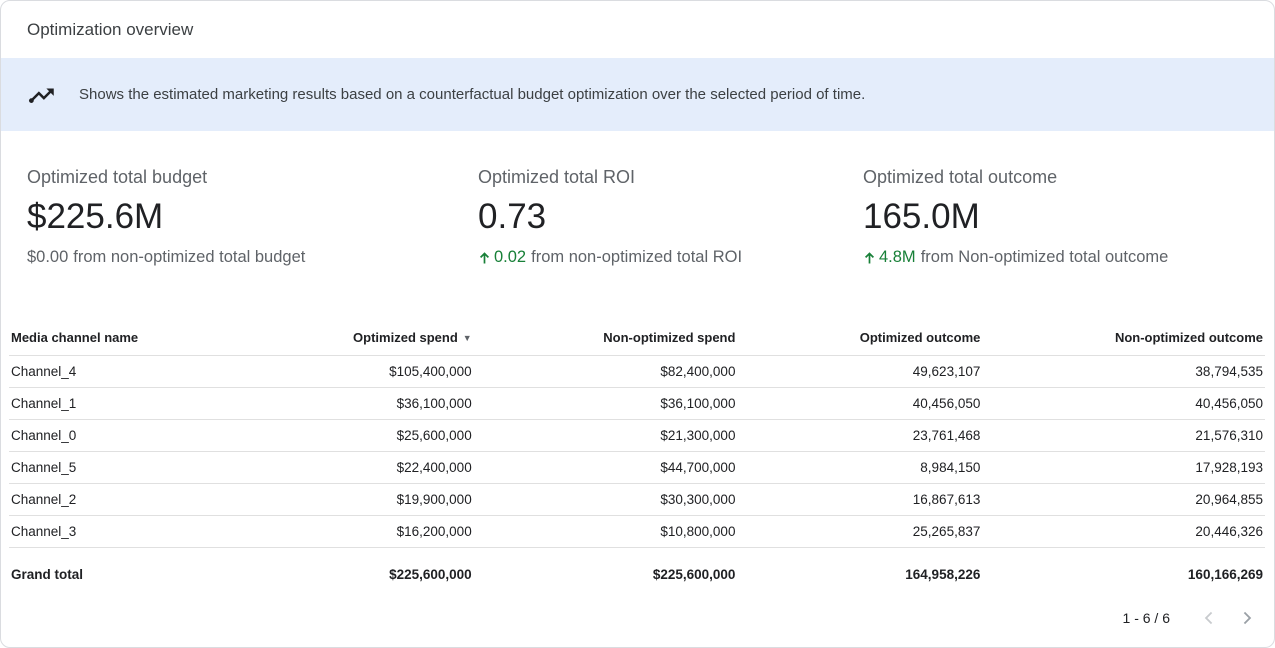  I want to click on cell-optimized-spend: $16,200,000, so click(379, 531).